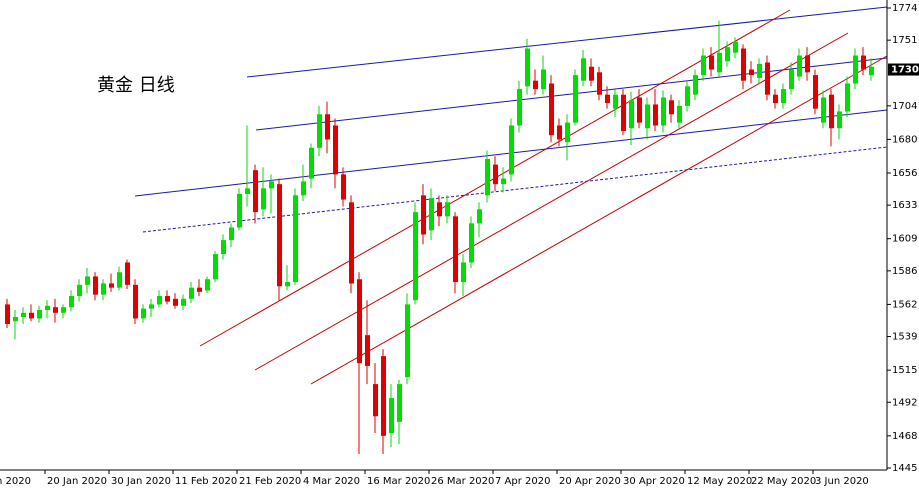 This screenshot has height=494, width=919. What do you see at coordinates (783, 481) in the screenshot?
I see `x-tick-label: 22 May 2020` at bounding box center [783, 481].